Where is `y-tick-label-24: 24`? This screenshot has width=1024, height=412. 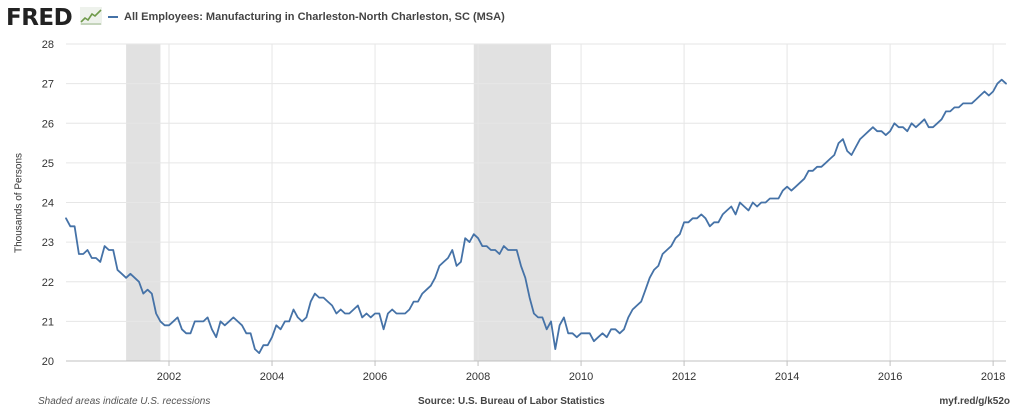
y-tick-label-24: 24 is located at coordinates (48, 204).